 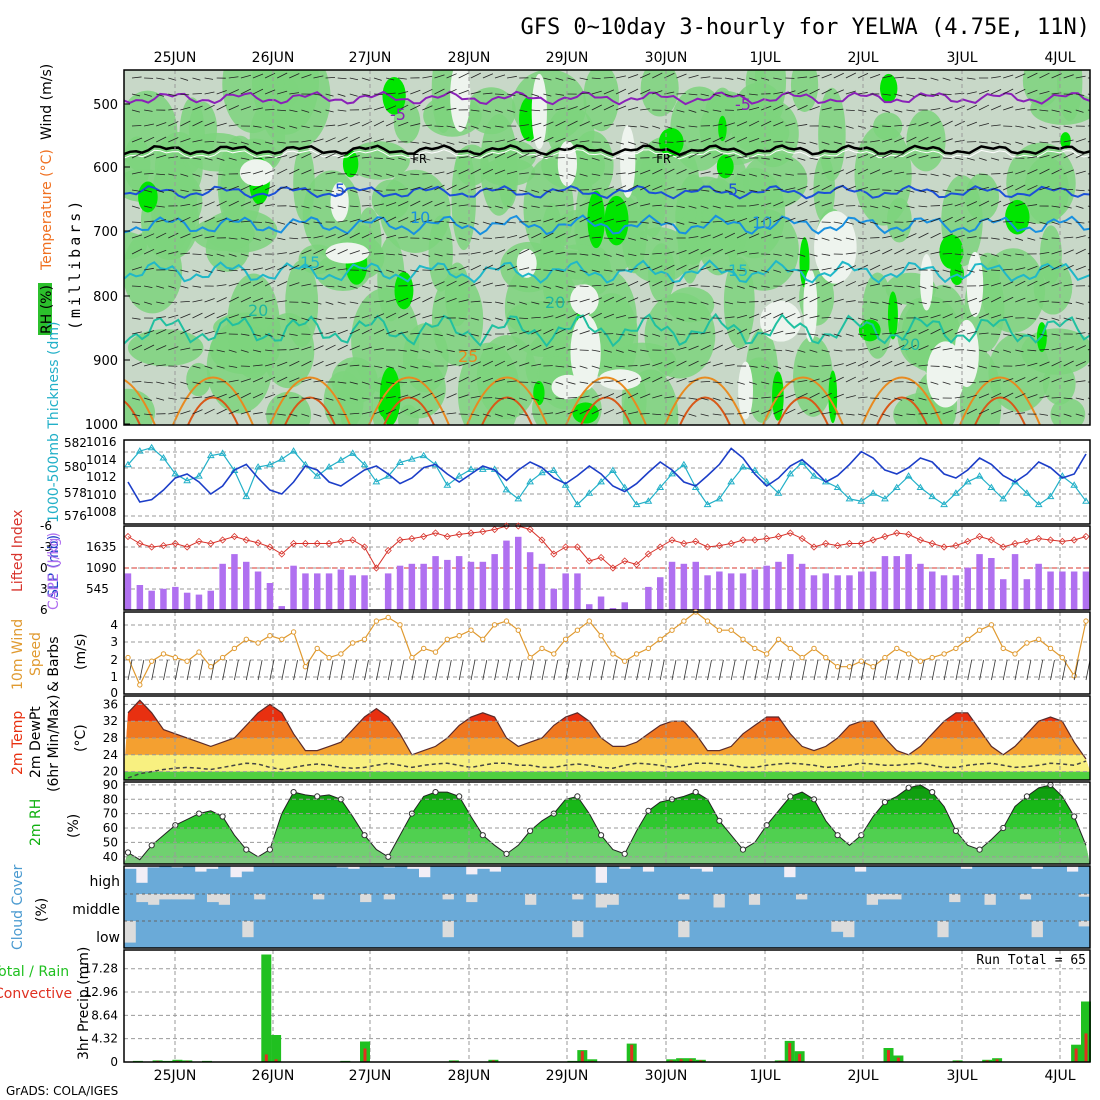 What do you see at coordinates (1086, 1031) in the screenshot?
I see `precip-total-bar` at bounding box center [1086, 1031].